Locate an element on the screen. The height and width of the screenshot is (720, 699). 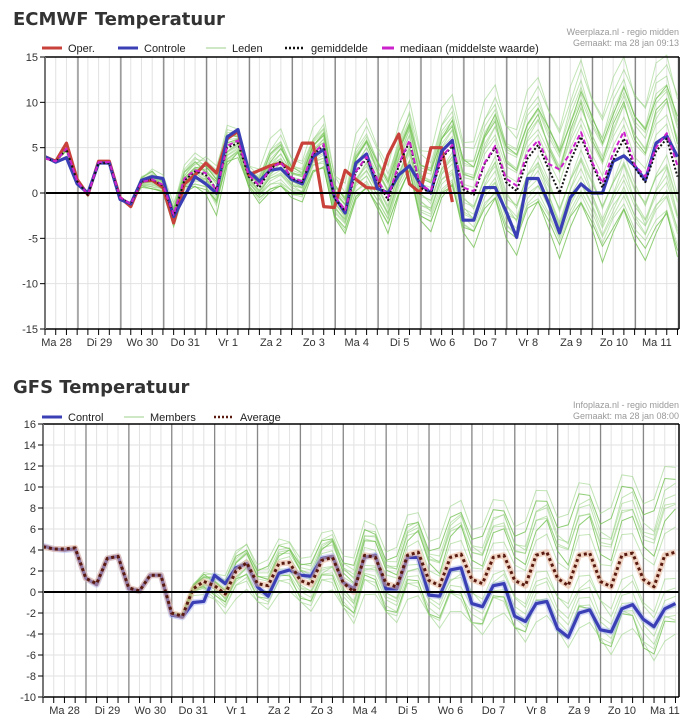
gfs-credit-created: Gemaakt: ma 28 jan 08:00 is located at coordinates (626, 416).